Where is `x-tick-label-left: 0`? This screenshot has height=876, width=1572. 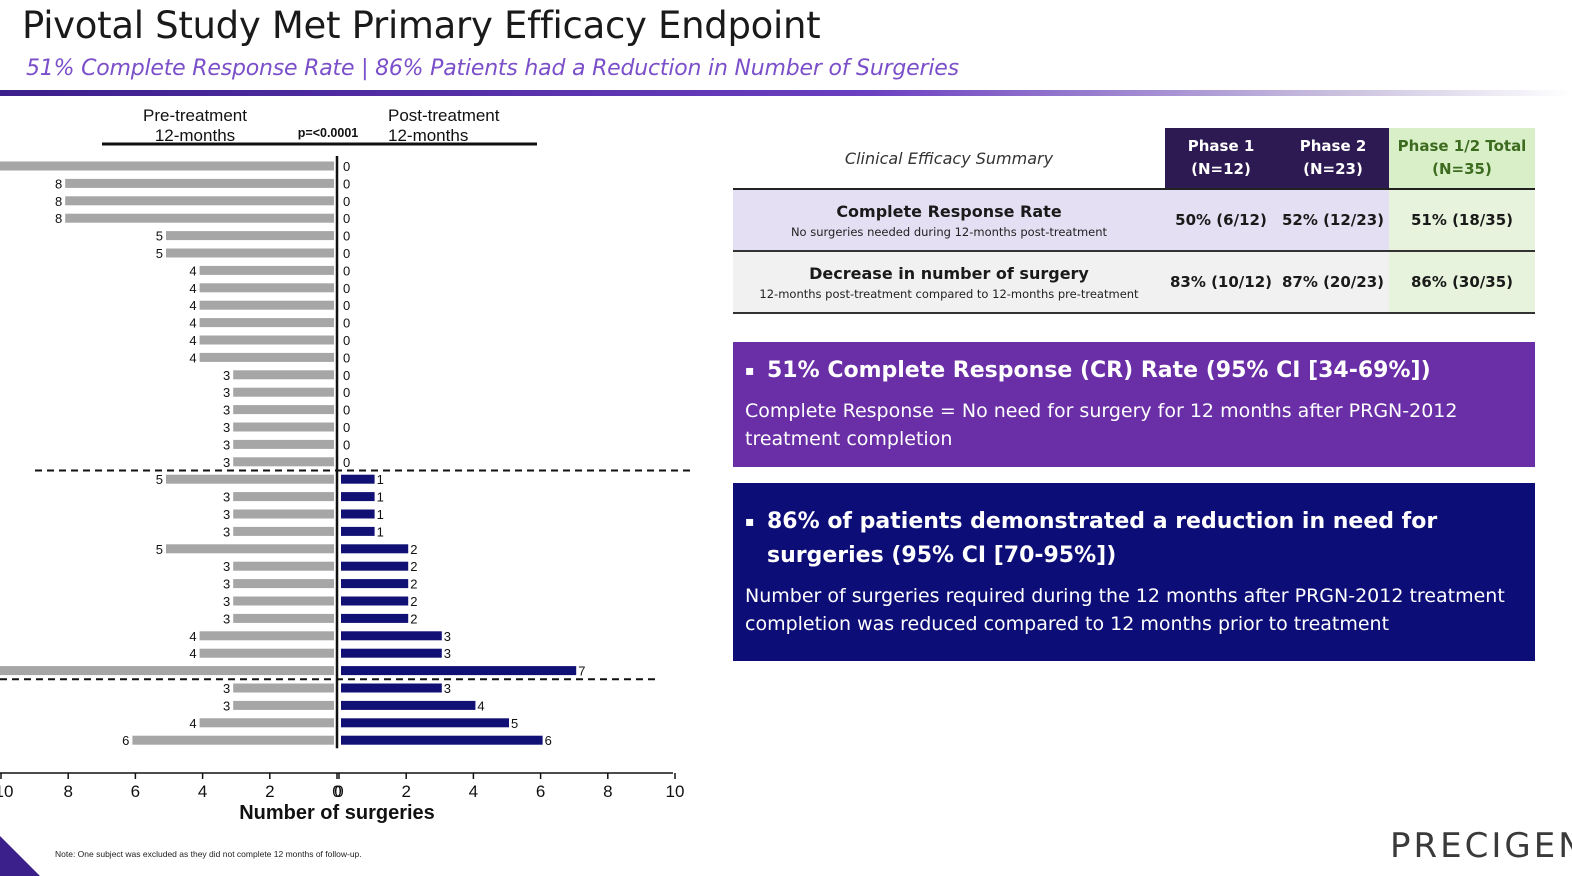
x-tick-label-left: 0 is located at coordinates (336, 791).